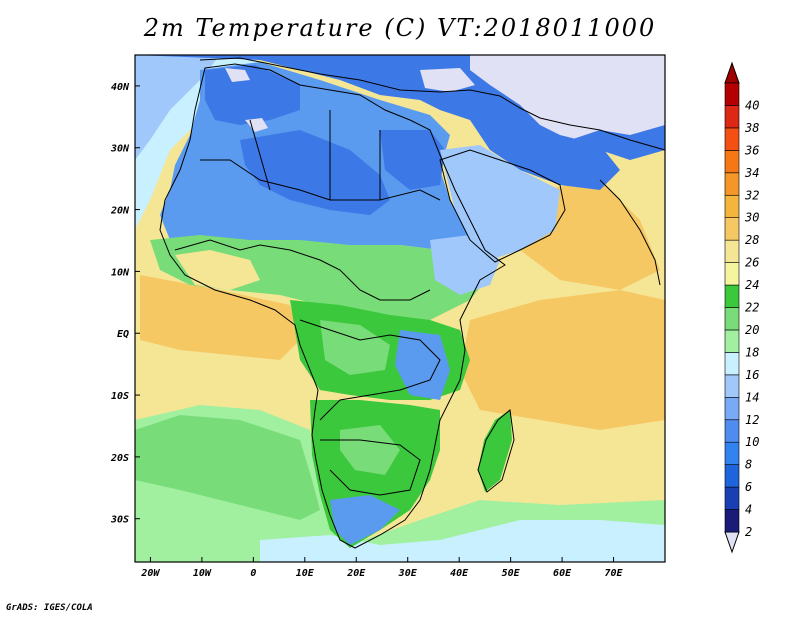  What do you see at coordinates (237, 75) in the screenshot?
I see `field-atlas-frigid` at bounding box center [237, 75].